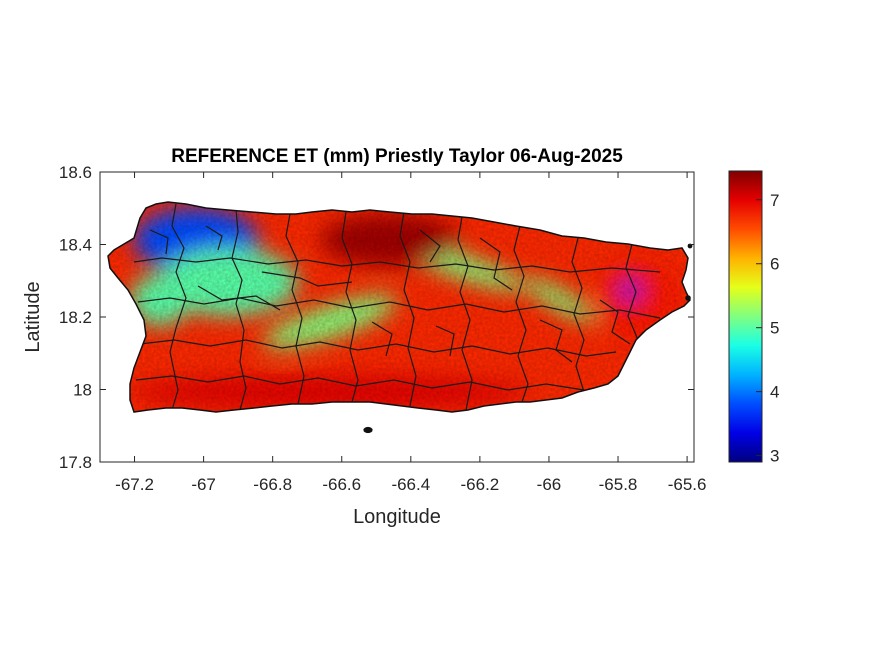  I want to click on x-tick-label: -67, so click(203, 484).